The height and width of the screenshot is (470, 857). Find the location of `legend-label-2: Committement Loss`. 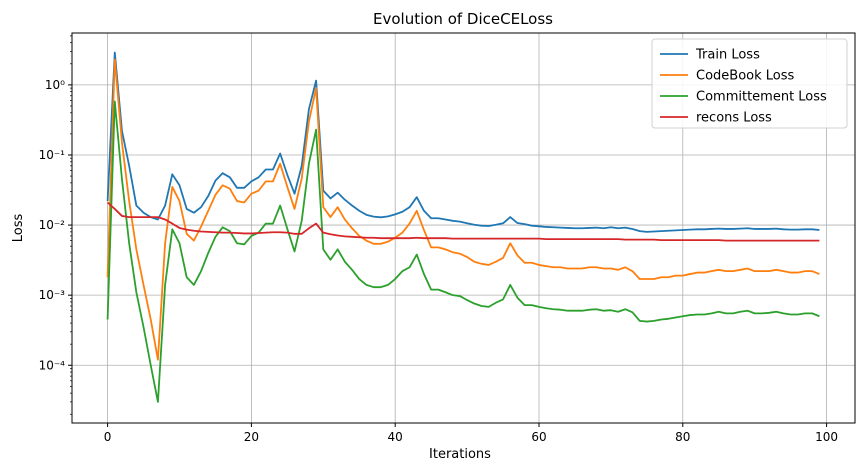

legend-label-2: Committement Loss is located at coordinates (761, 97).